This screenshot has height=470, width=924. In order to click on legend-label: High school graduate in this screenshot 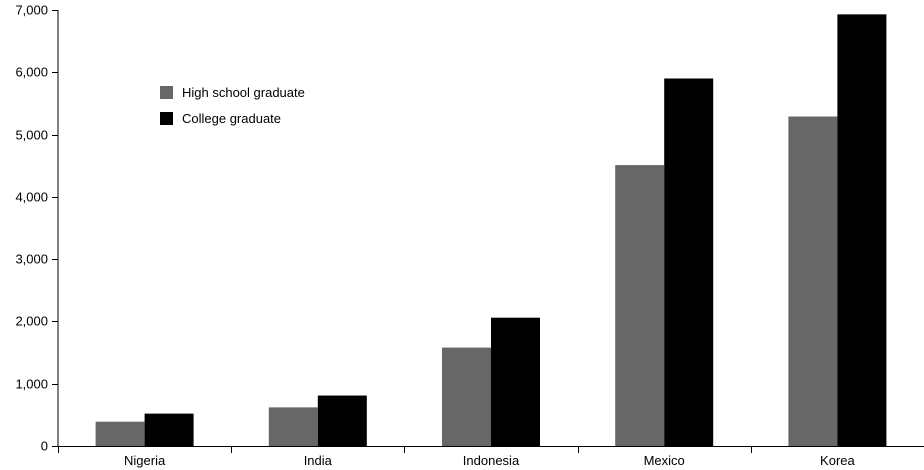, I will do `click(243, 92)`.